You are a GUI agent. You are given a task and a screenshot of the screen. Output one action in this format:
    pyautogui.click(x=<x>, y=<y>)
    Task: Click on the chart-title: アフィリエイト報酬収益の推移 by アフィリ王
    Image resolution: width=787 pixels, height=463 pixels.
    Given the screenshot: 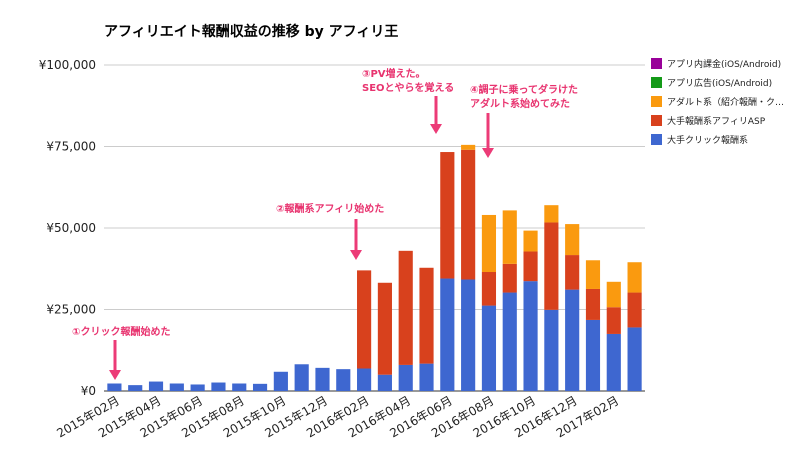 What is the action you would take?
    pyautogui.click(x=251, y=31)
    